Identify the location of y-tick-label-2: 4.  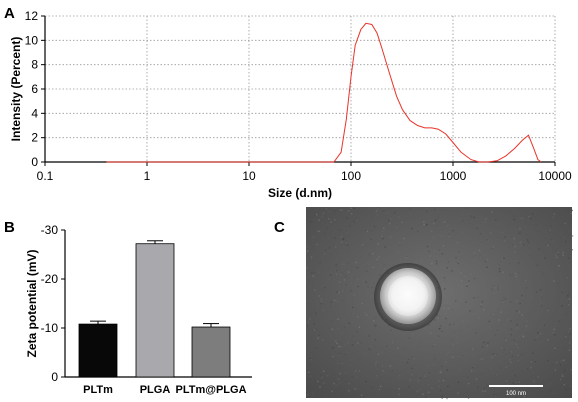
(34, 113).